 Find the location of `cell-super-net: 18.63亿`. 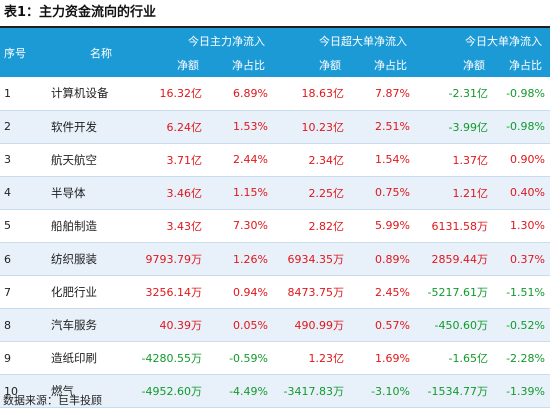

cell-super-net: 18.63亿 is located at coordinates (311, 94).